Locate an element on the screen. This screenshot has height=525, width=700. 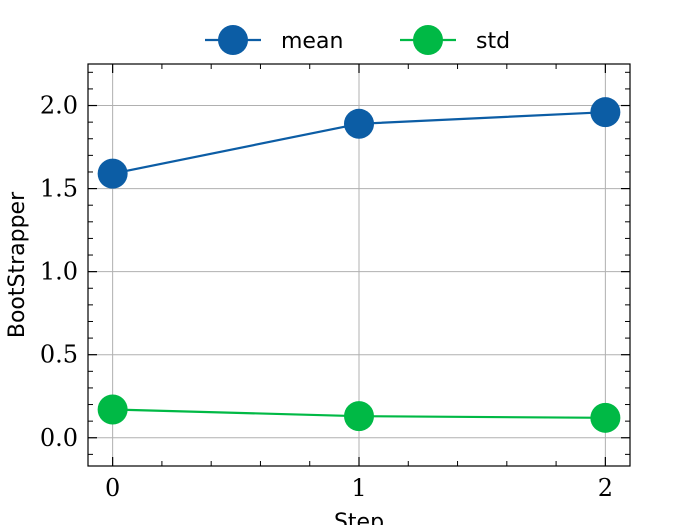
y-tick-label: 2.0 is located at coordinates (59, 106).